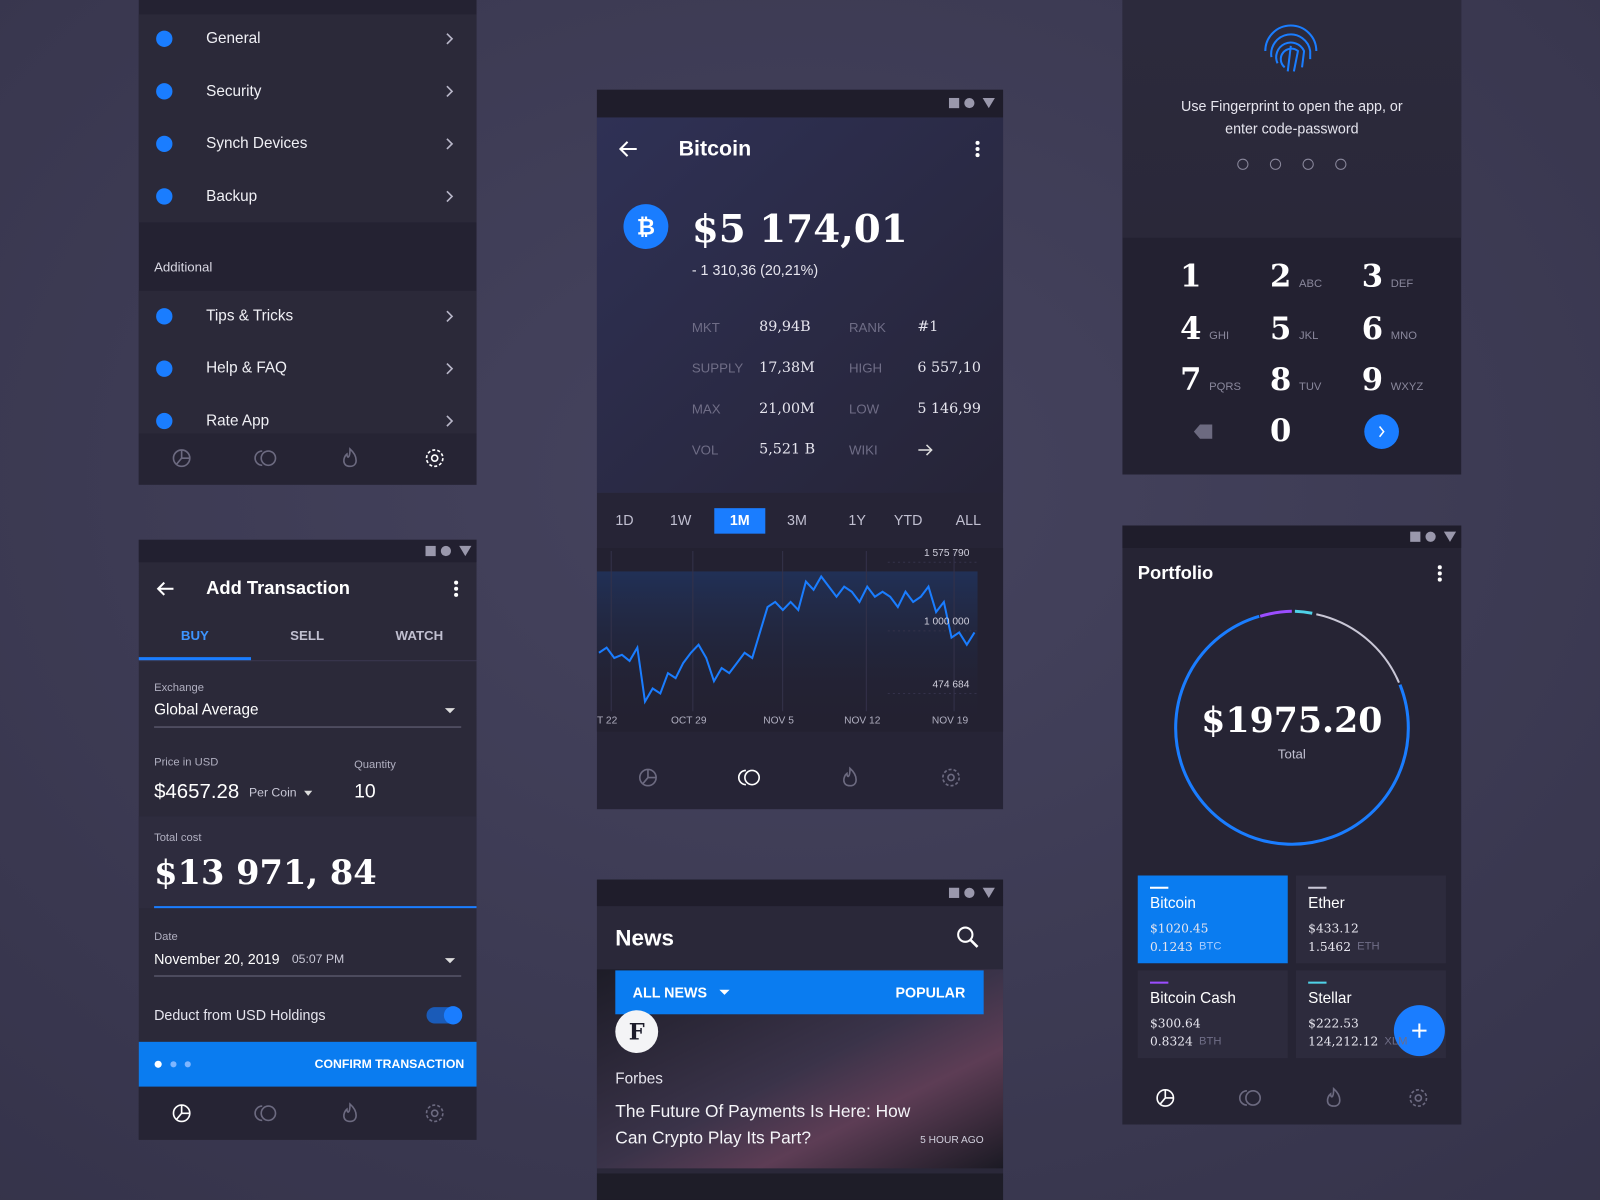 This screenshot has height=1200, width=1600. I want to click on range-button: 1D, so click(624, 520).